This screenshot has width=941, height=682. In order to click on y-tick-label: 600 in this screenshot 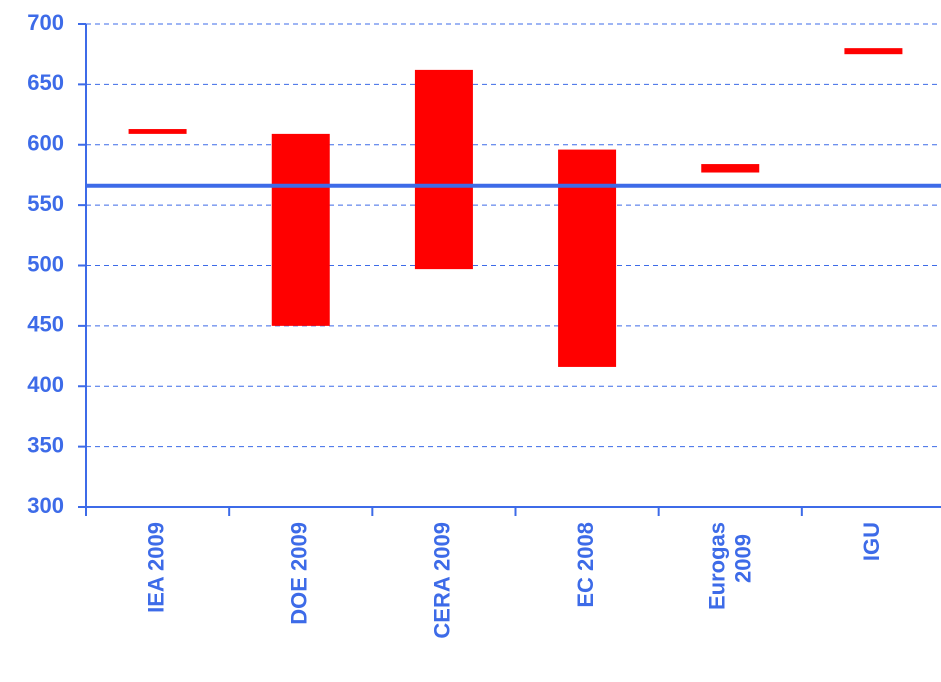, I will do `click(45, 143)`.